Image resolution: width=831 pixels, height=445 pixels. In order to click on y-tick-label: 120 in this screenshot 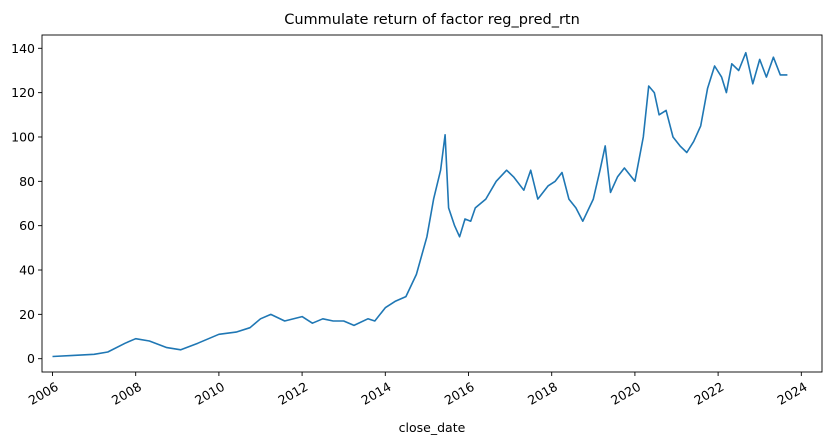, I will do `click(23, 92)`.